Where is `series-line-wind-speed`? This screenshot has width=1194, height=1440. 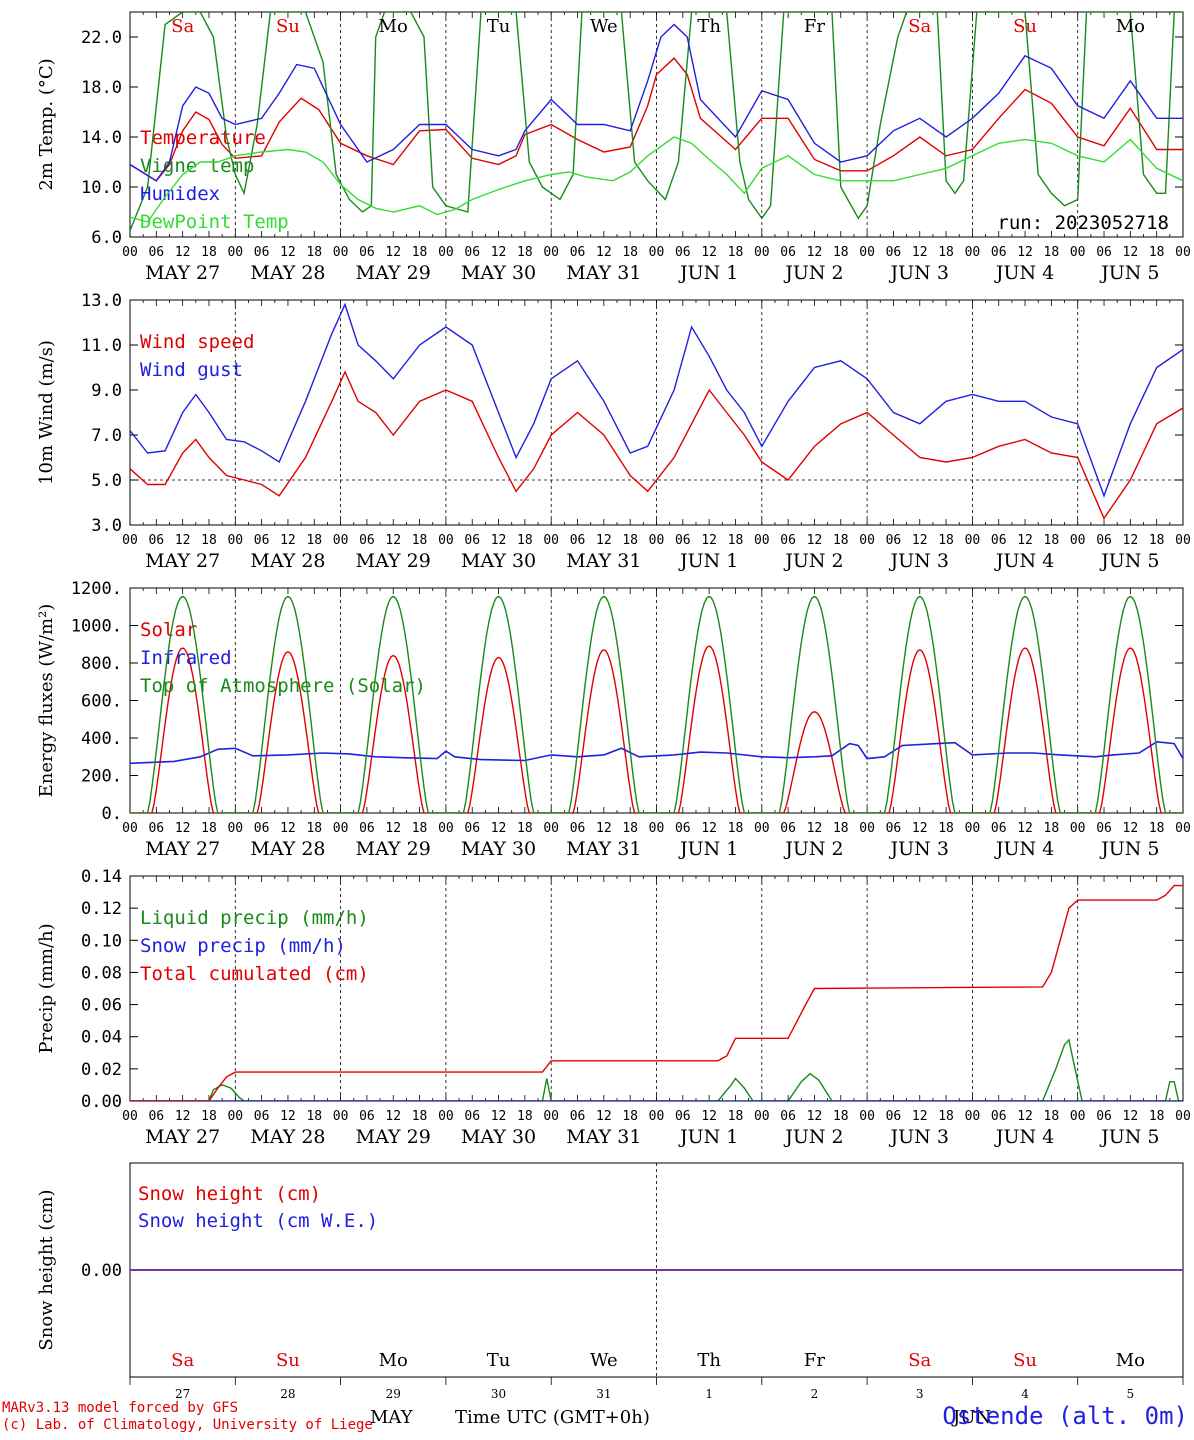
series-line-wind-speed is located at coordinates (656, 445).